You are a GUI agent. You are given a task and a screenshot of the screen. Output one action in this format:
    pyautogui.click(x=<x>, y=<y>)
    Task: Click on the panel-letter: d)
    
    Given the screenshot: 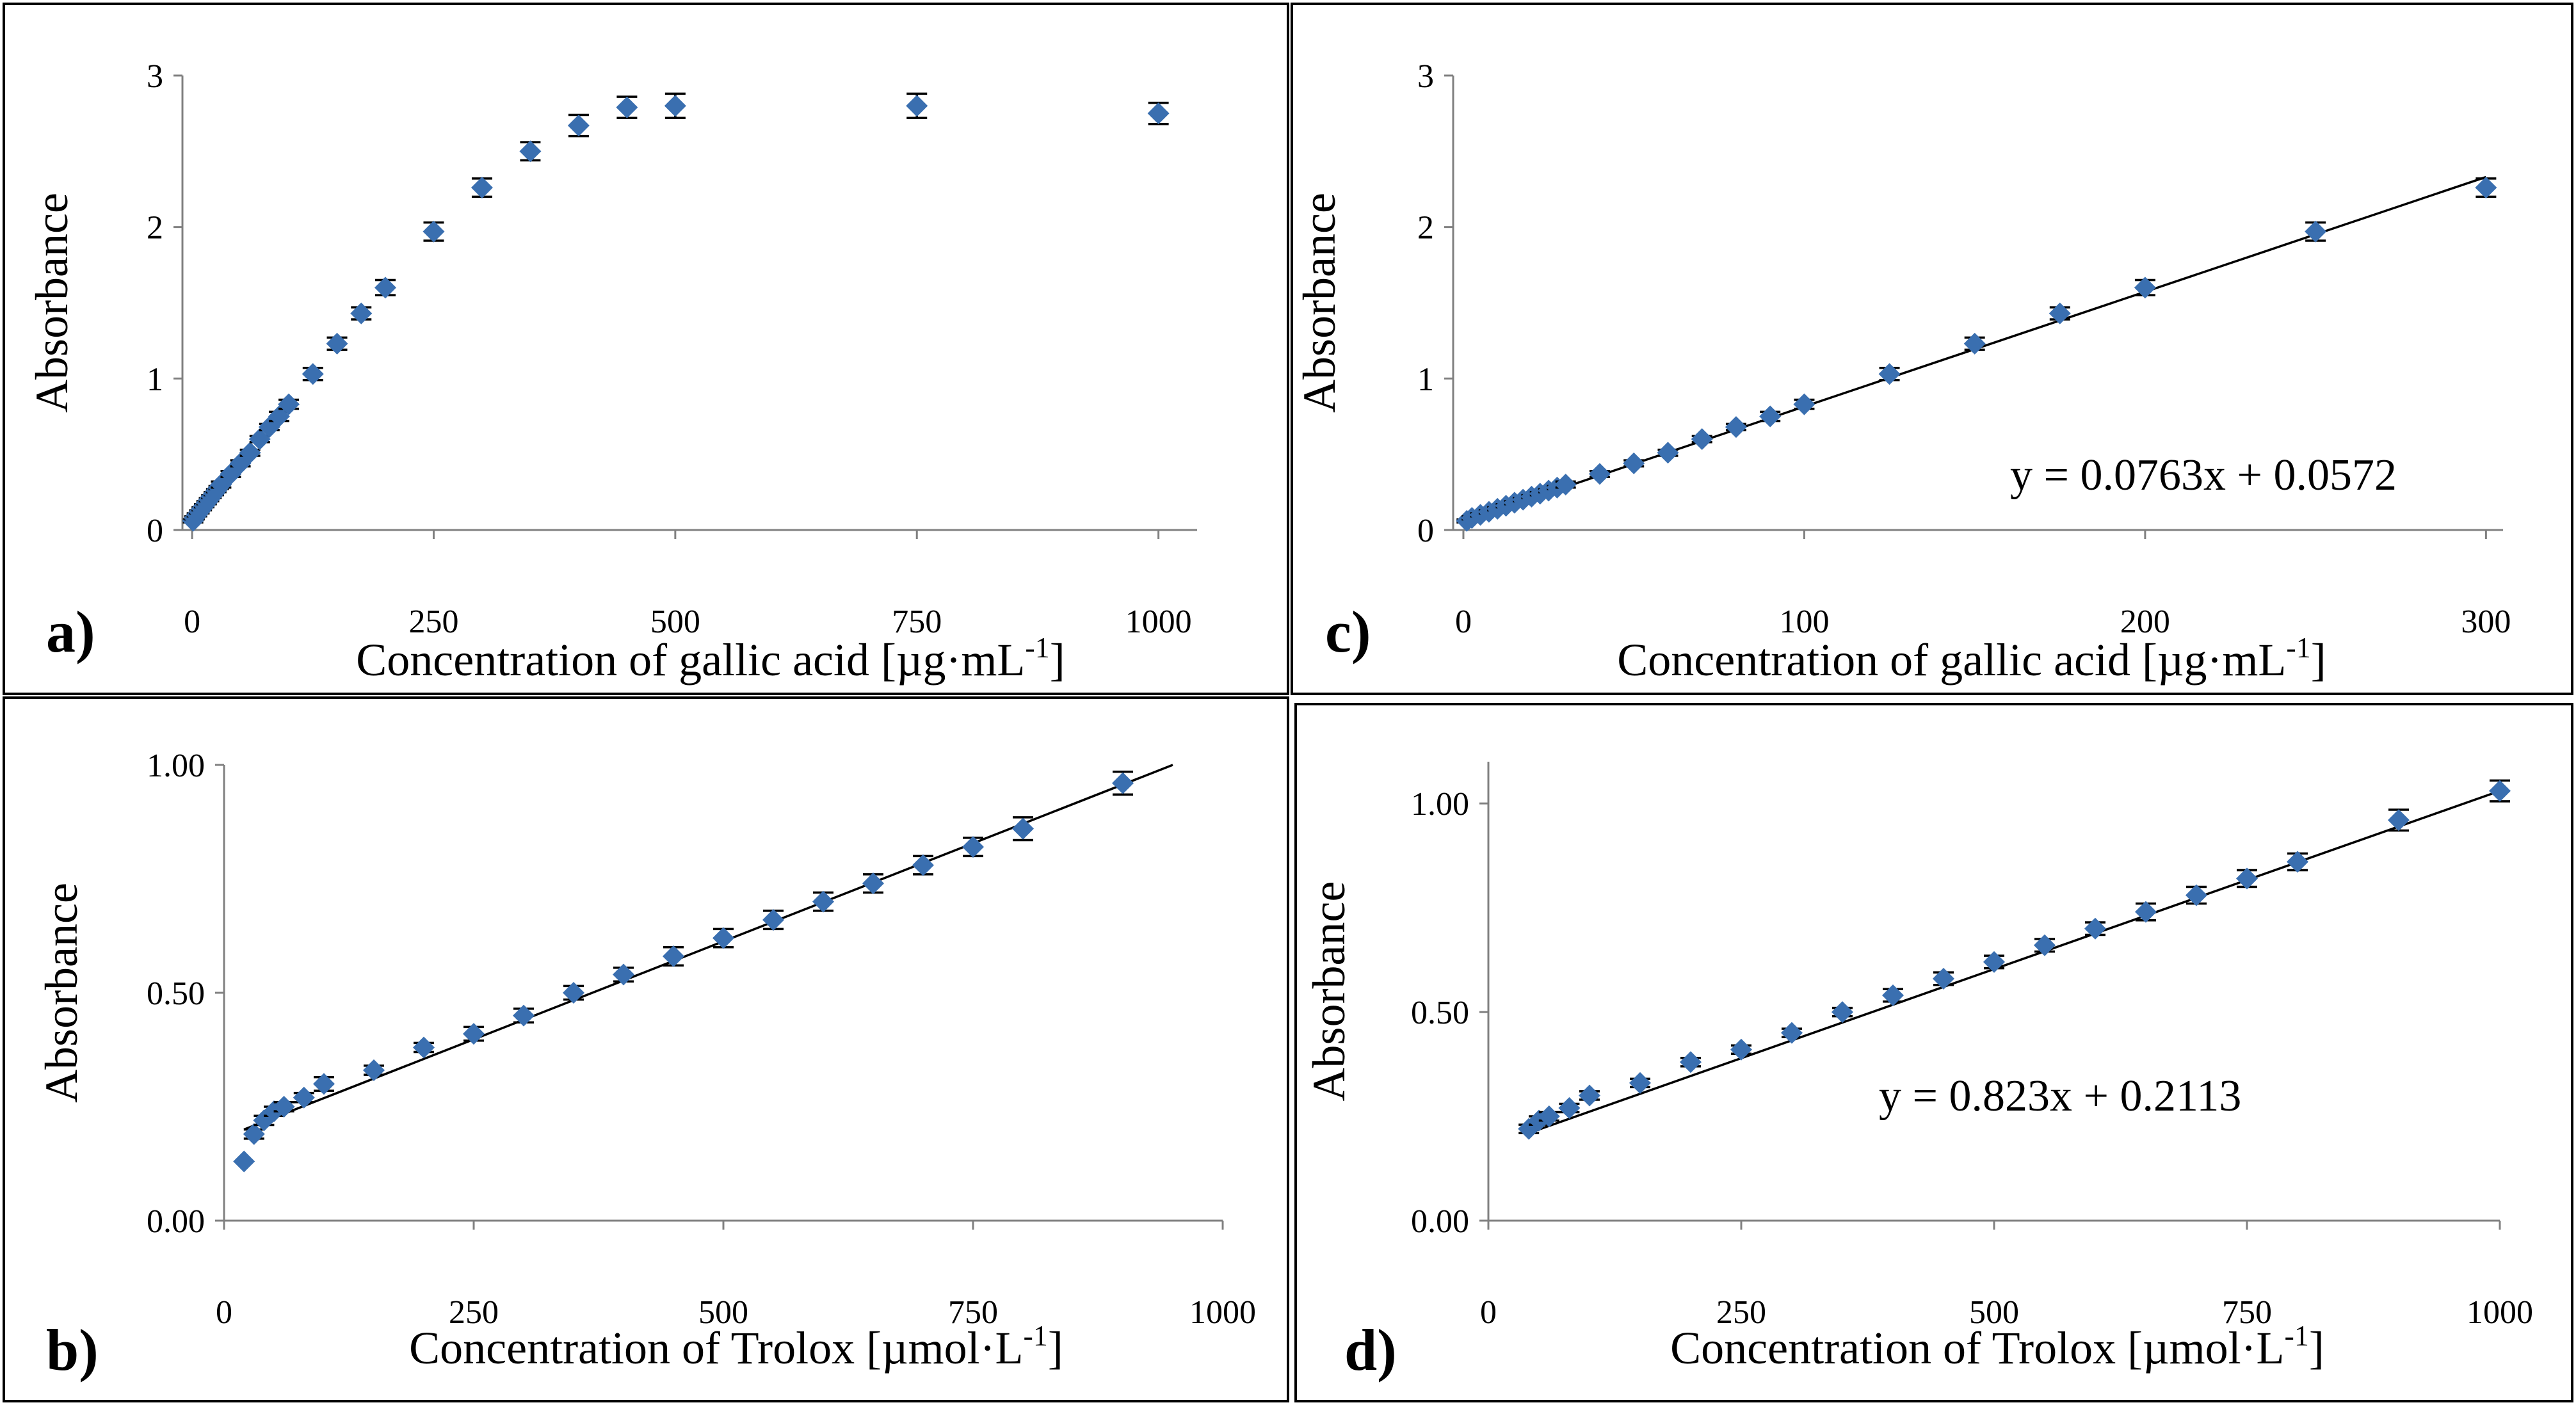 What is the action you would take?
    pyautogui.click(x=1370, y=1350)
    